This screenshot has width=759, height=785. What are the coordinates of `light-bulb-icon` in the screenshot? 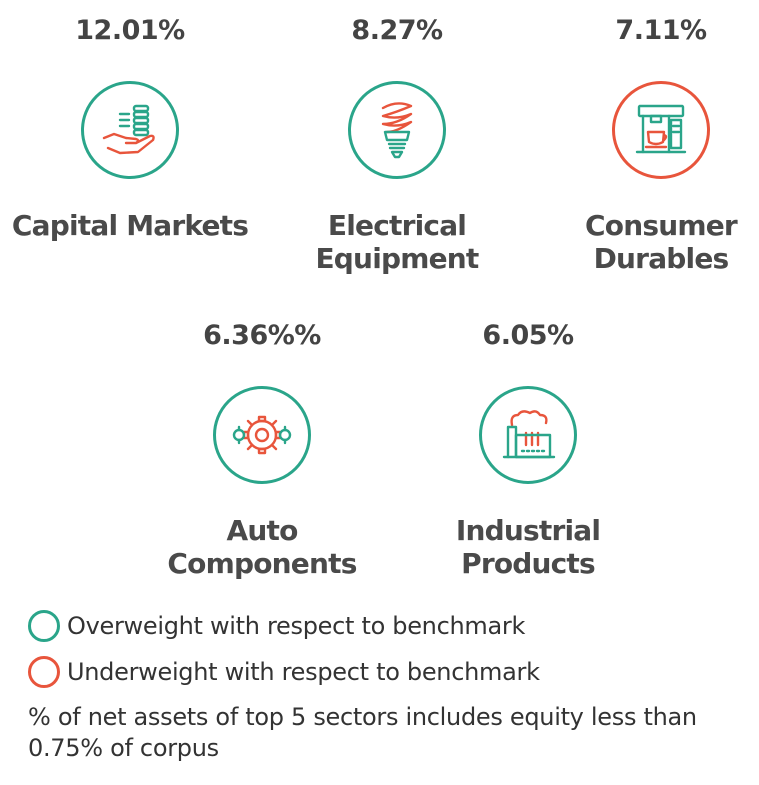 It's located at (397, 130).